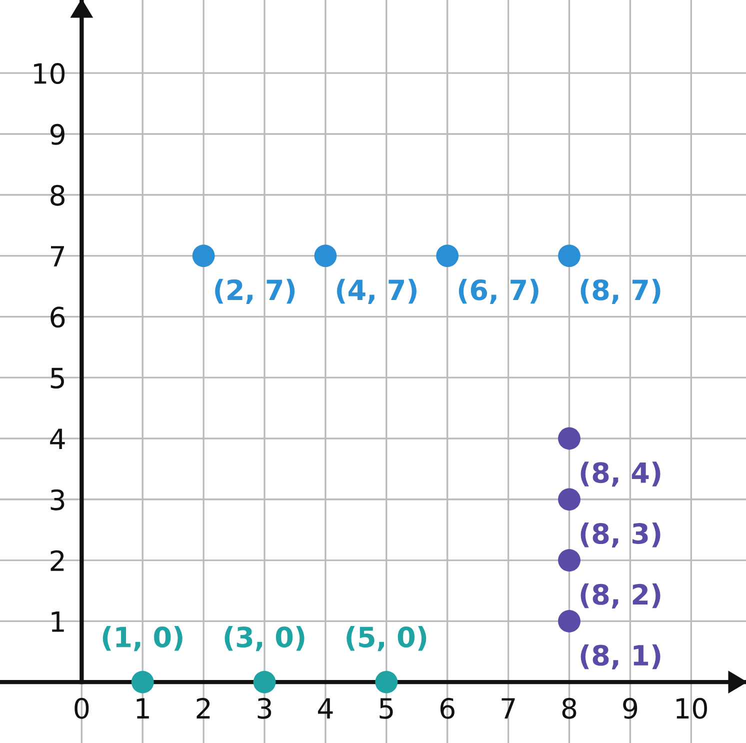 The height and width of the screenshot is (743, 746). Describe the element at coordinates (57, 317) in the screenshot. I see `y-tick-label: 6` at that location.